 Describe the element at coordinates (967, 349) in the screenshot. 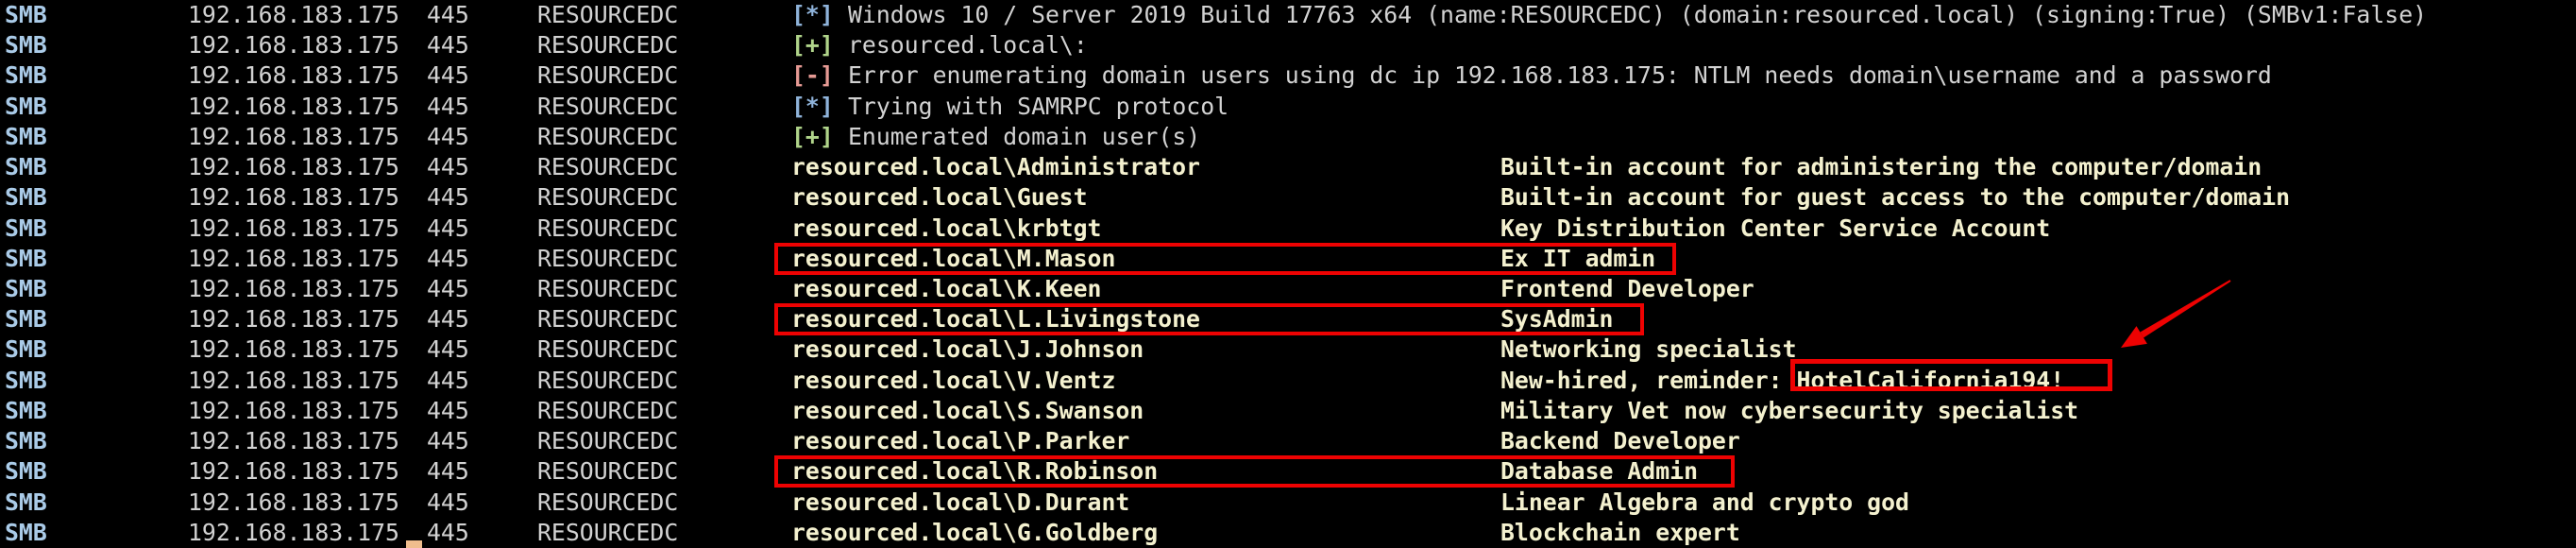

I see `domain-username: resourced.local\J.Johnson` at that location.